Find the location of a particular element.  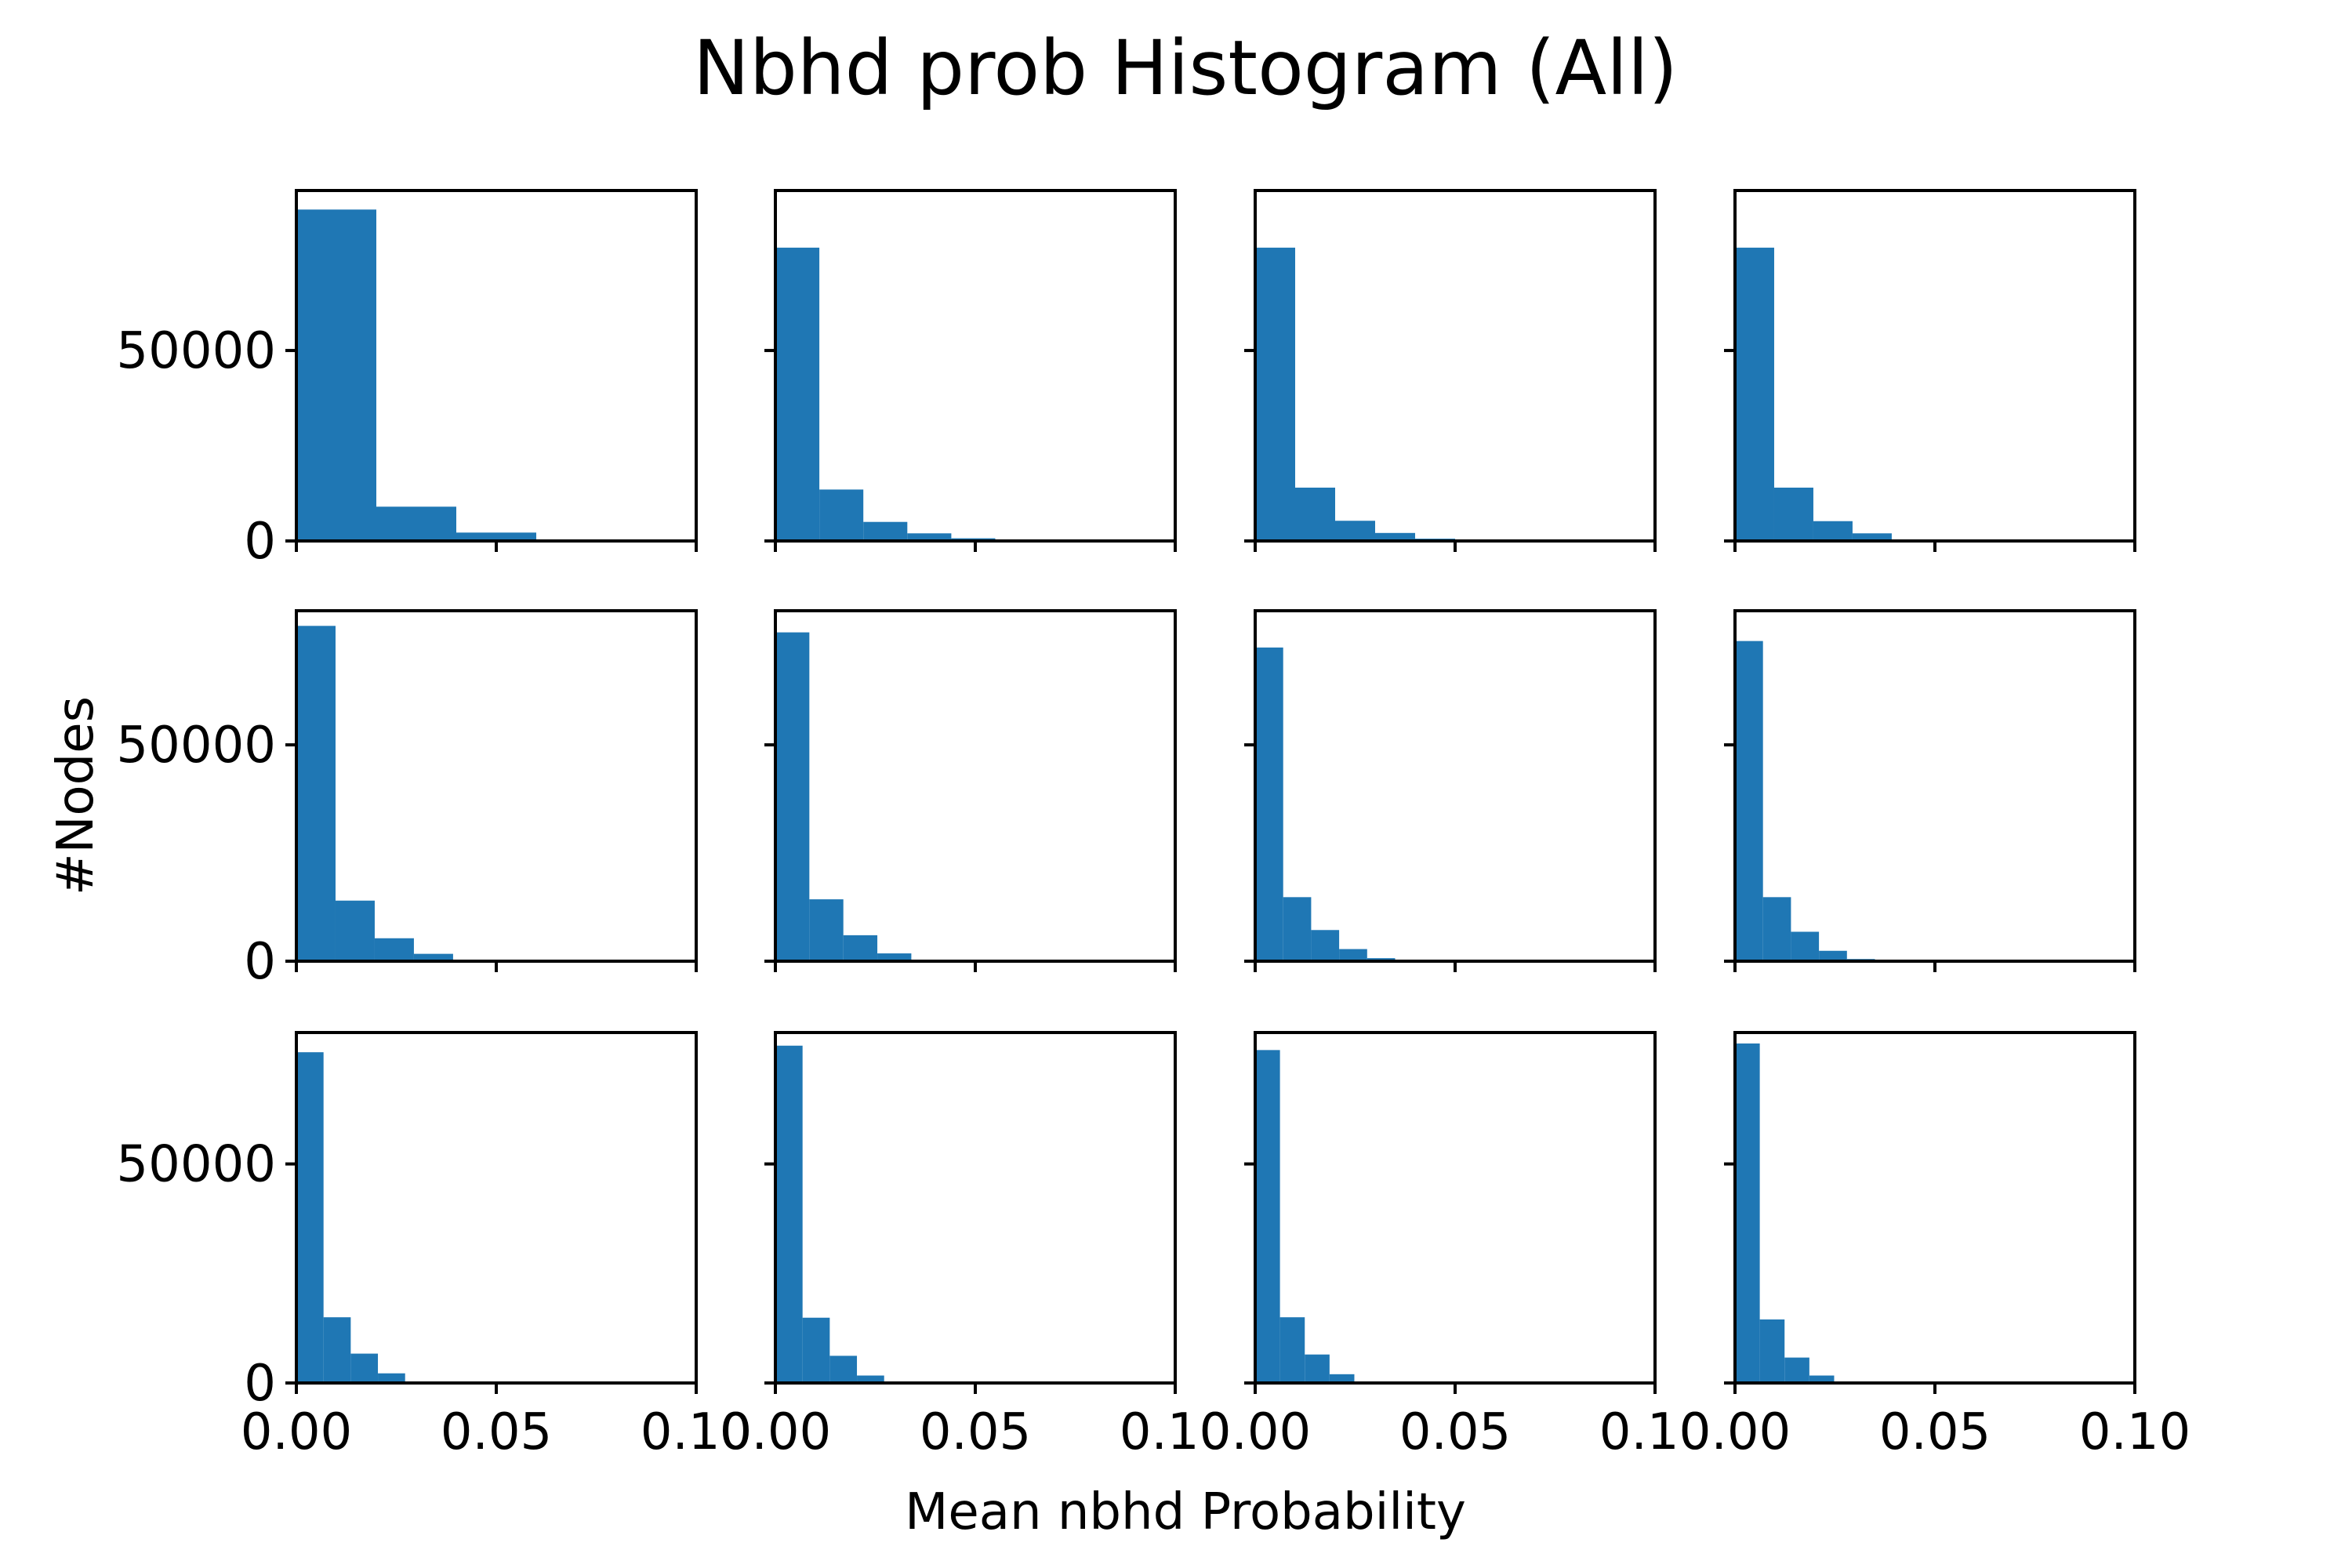

panel-r2-c3 is located at coordinates (1450, 790).